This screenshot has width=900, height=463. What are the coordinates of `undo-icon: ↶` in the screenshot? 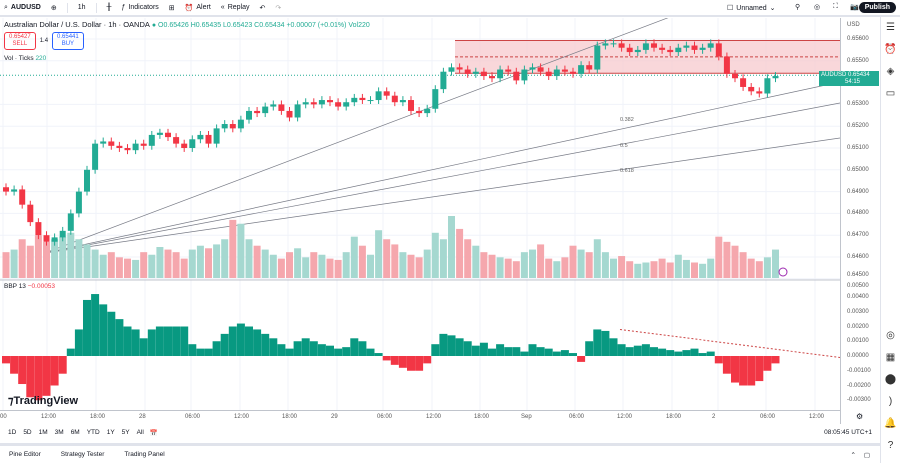 It's located at (262, 8).